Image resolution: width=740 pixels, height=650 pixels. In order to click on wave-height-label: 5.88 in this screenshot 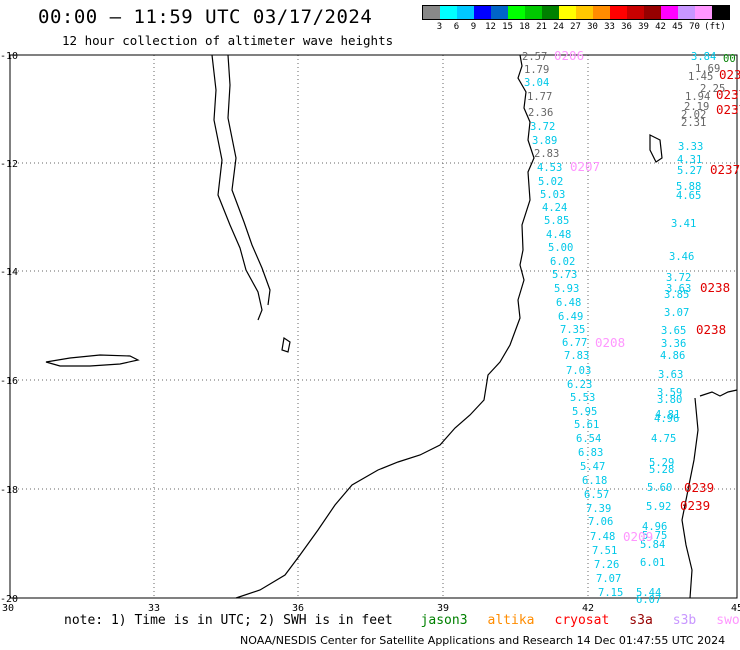, I will do `click(688, 187)`.